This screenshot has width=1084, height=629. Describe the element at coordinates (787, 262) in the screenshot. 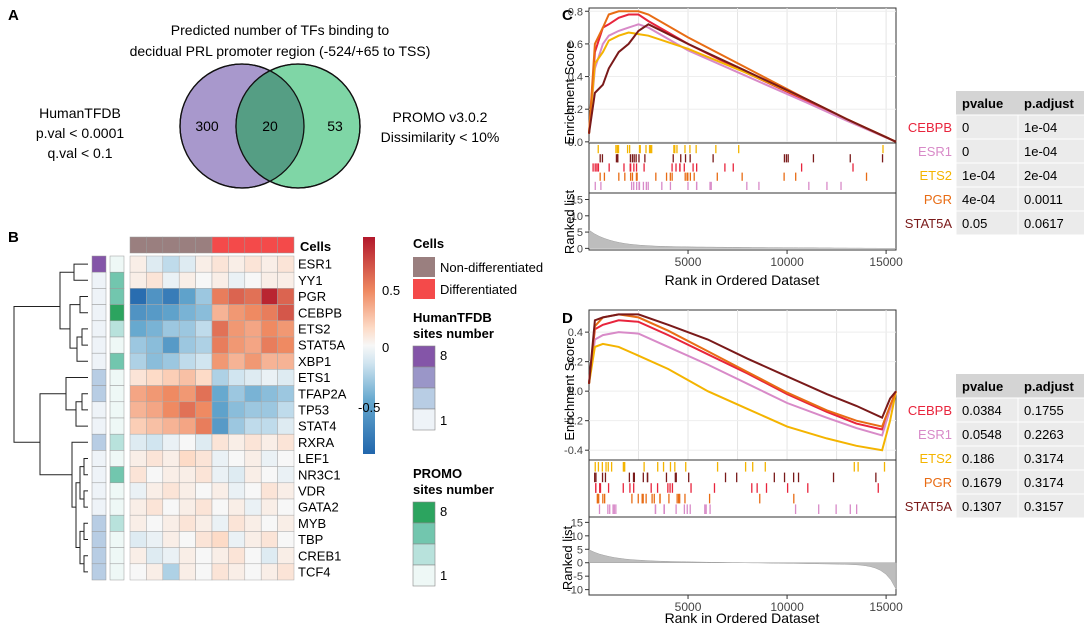

I see `x-tick-label: 10000` at that location.